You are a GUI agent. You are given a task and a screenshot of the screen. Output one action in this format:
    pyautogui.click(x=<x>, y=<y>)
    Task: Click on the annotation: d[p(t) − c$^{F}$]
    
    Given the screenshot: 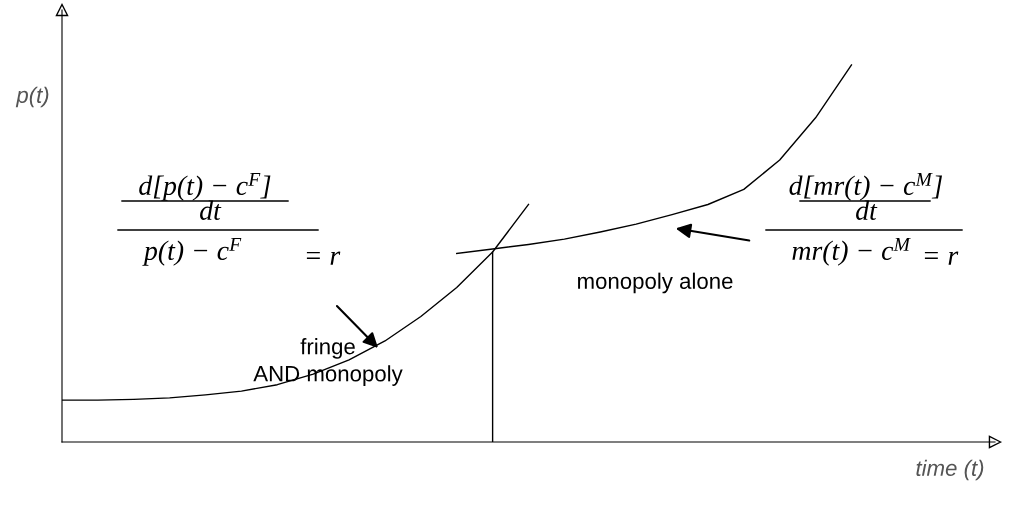 What is the action you would take?
    pyautogui.click(x=205, y=187)
    